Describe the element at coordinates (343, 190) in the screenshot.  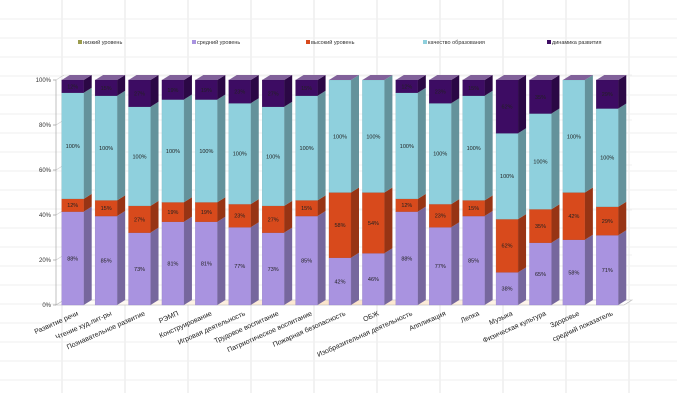
I see `bar-group: 42% 58% 100%` at that location.